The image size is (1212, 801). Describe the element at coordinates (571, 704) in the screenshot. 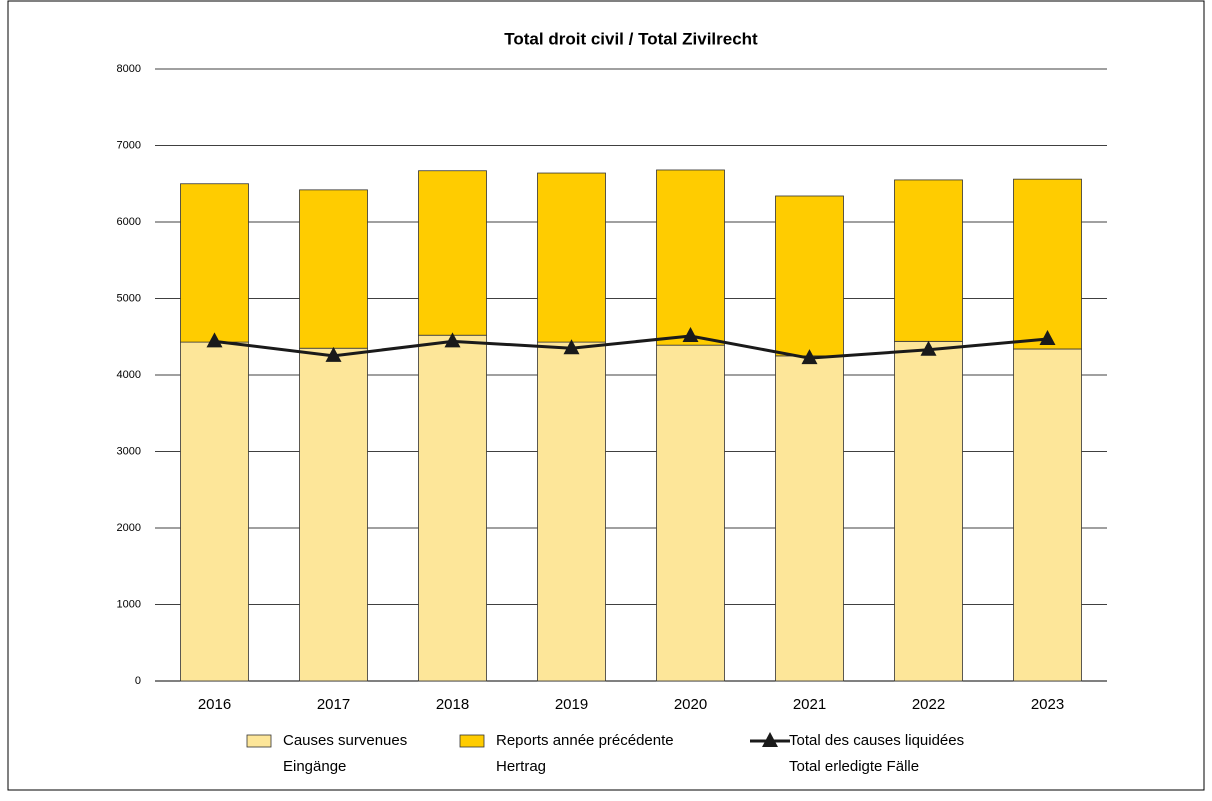

I see `x-tick-label: 2019` at that location.